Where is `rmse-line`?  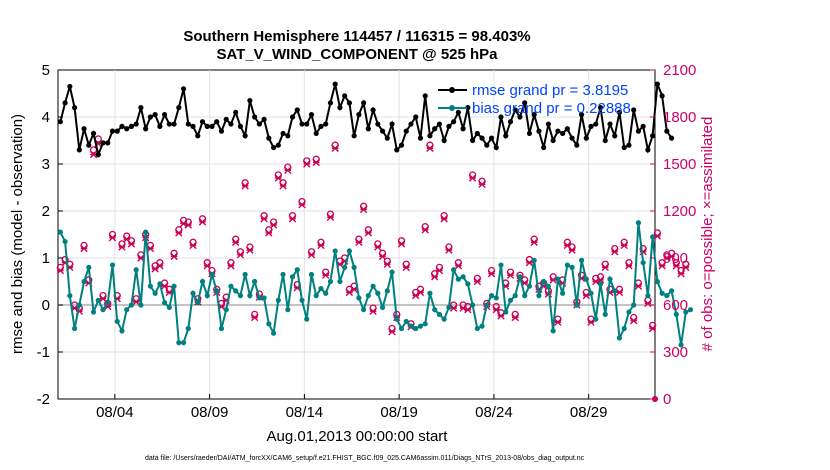 rmse-line is located at coordinates (366, 120).